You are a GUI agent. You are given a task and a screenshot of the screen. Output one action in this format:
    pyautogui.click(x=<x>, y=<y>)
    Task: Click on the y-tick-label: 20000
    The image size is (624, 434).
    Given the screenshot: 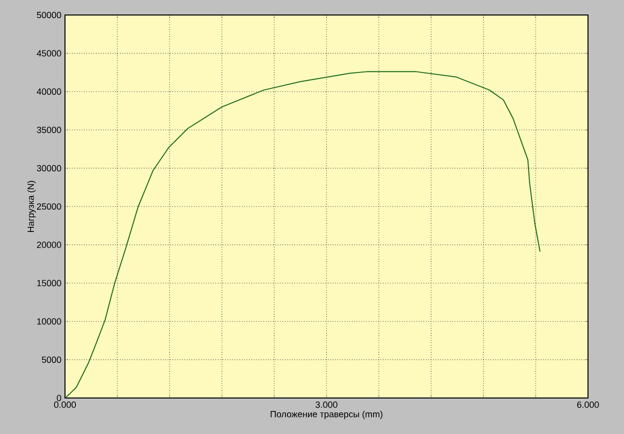 What is the action you would take?
    pyautogui.click(x=49, y=245)
    